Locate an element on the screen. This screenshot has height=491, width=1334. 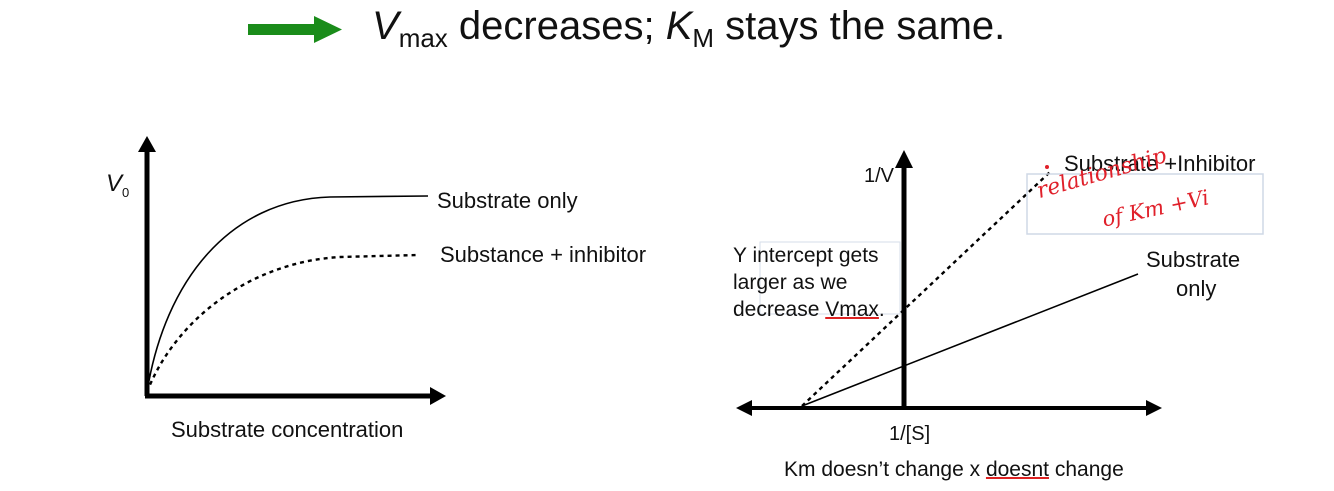
page-title: Vmax decreases; KM stays the same. is located at coordinates (688, 29).